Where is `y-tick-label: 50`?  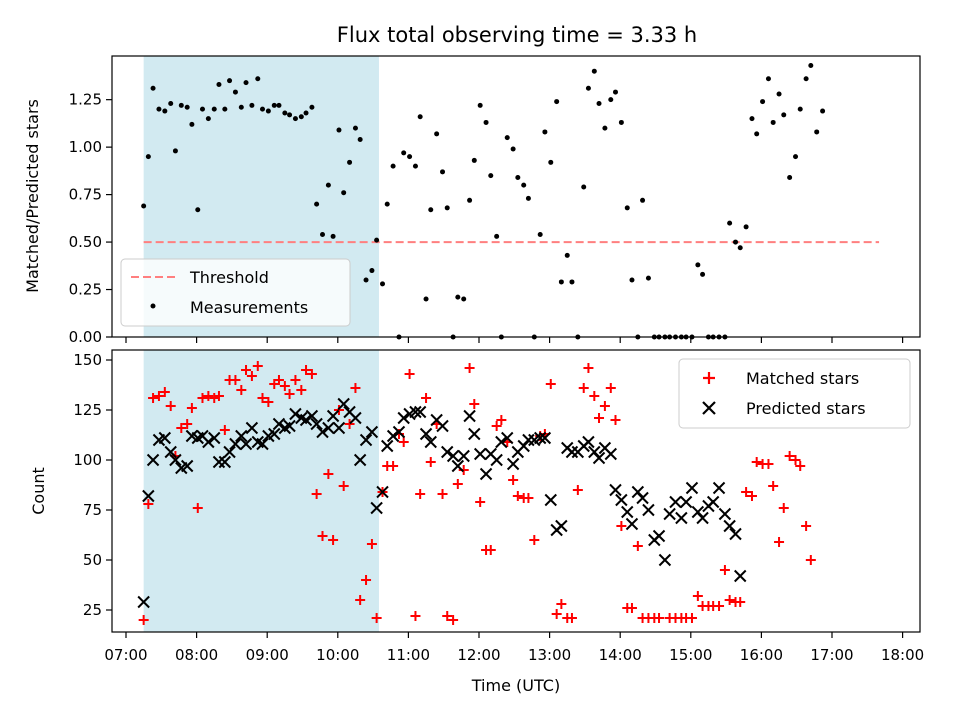
y-tick-label: 50 is located at coordinates (92, 560).